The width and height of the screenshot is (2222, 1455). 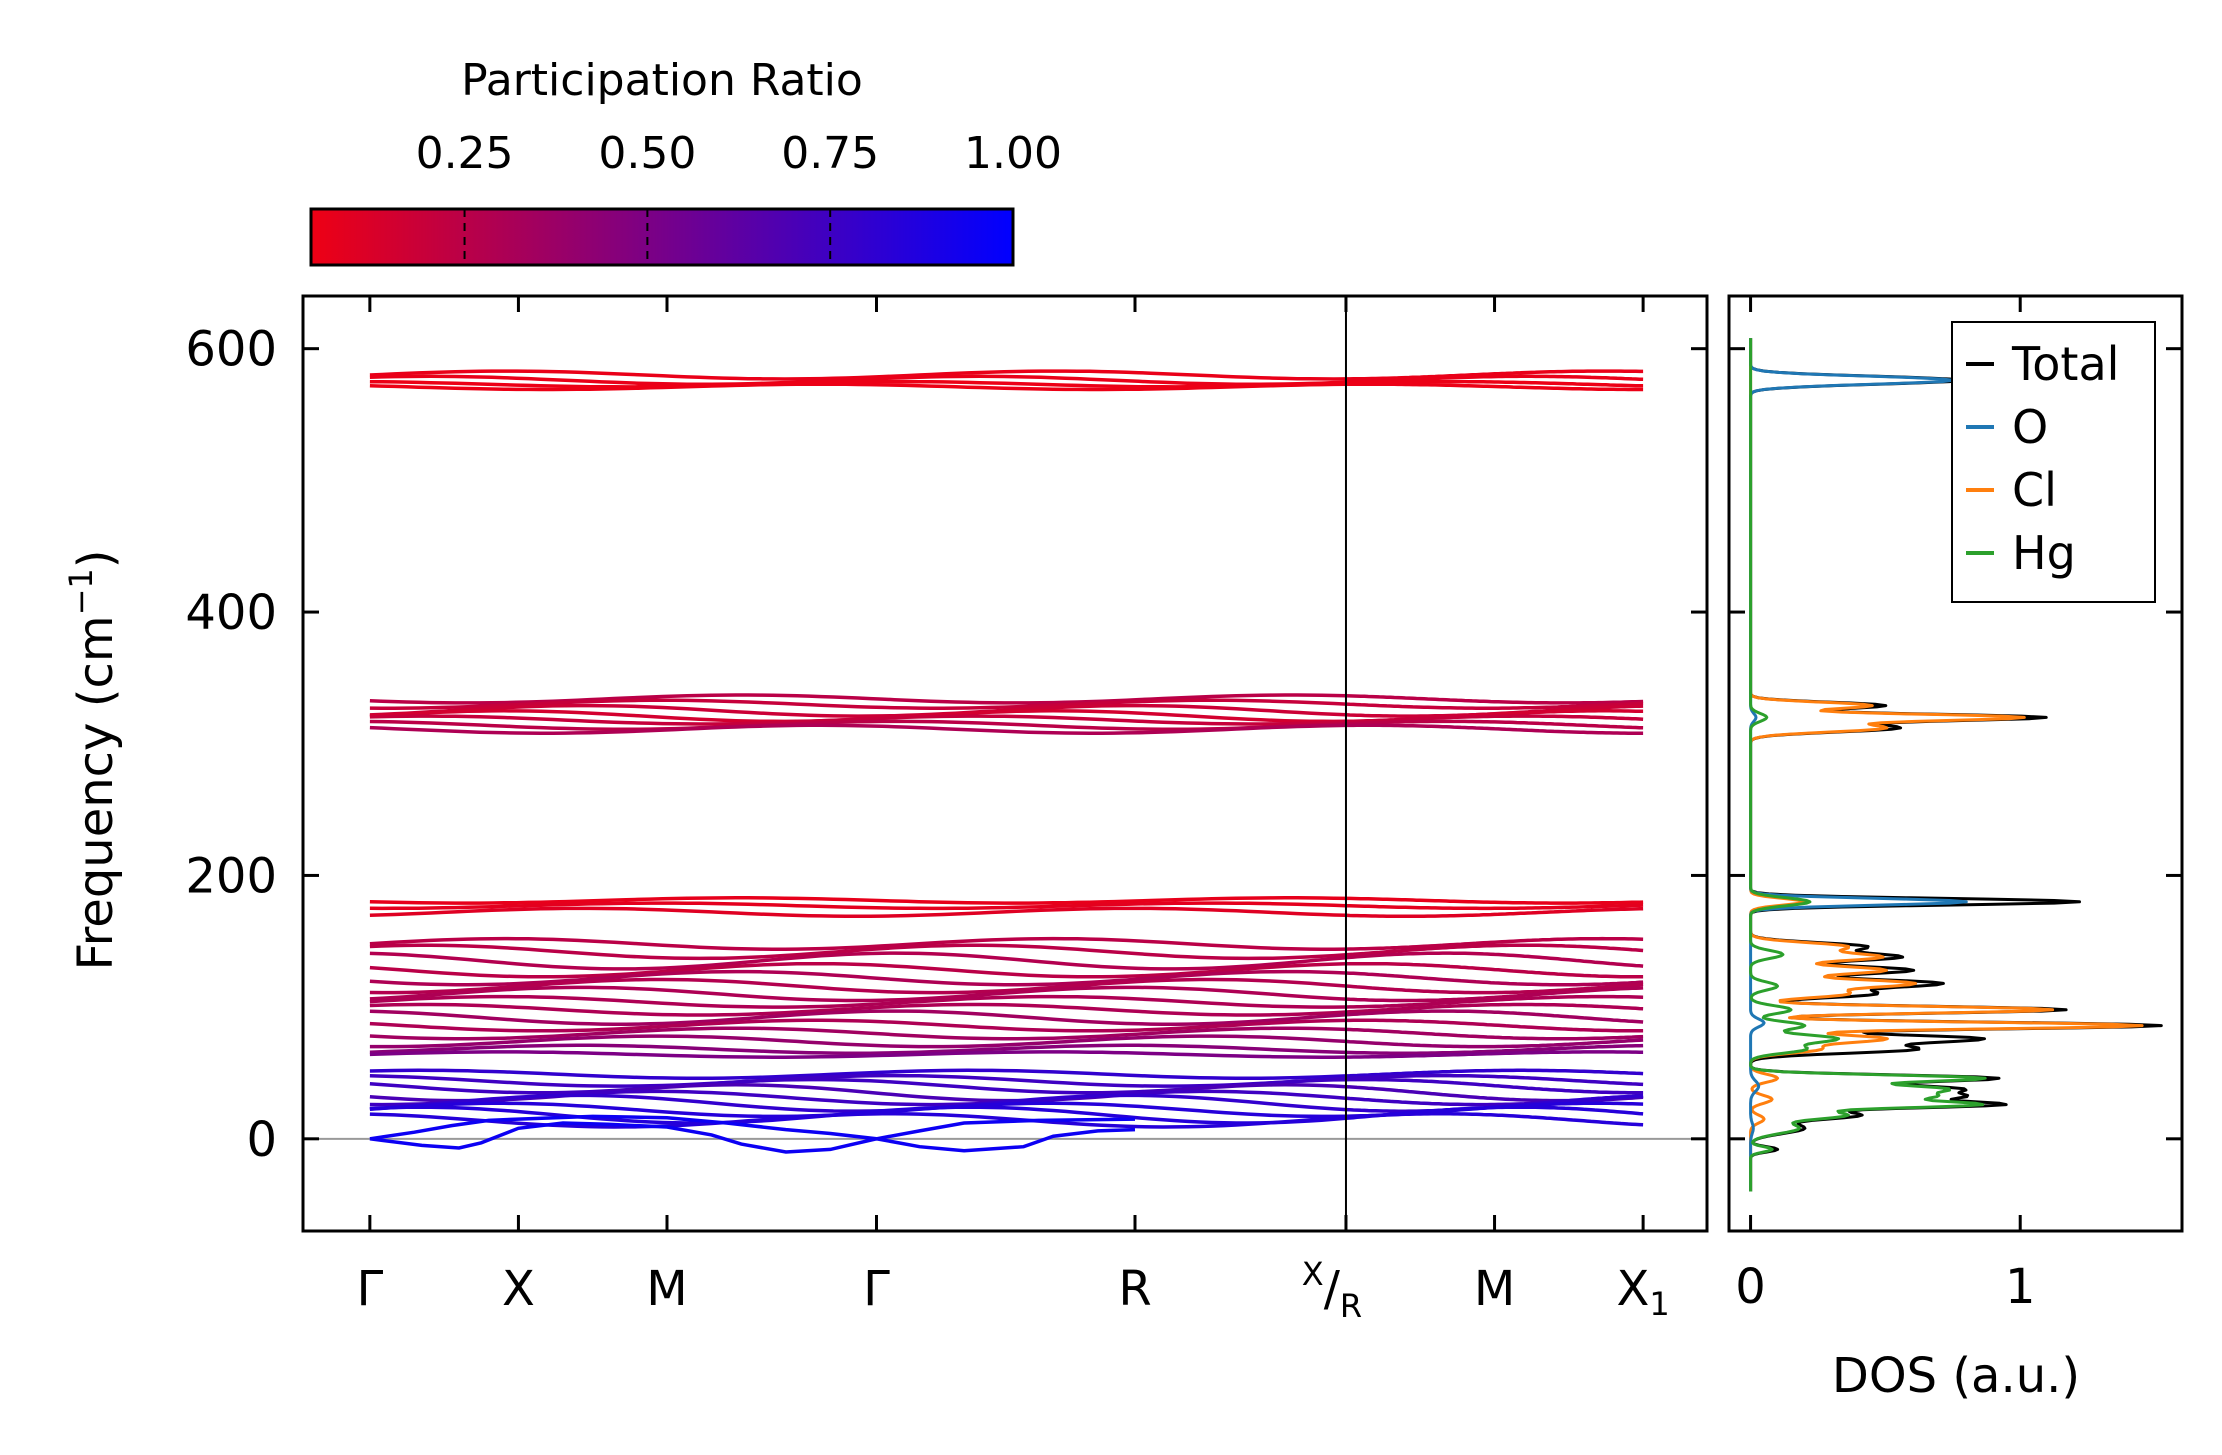 I want to click on dos-legend: Total O Cl Hg, so click(x=2053, y=462).